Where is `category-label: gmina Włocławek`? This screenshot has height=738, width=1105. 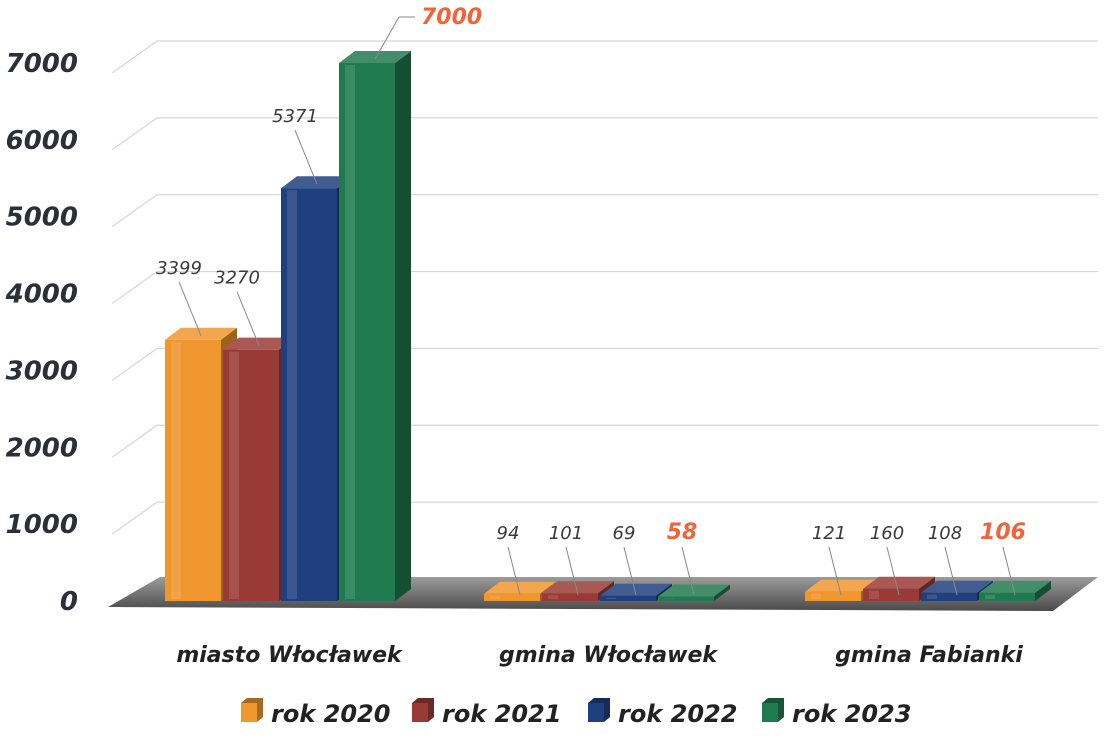 category-label: gmina Włocławek is located at coordinates (608, 655).